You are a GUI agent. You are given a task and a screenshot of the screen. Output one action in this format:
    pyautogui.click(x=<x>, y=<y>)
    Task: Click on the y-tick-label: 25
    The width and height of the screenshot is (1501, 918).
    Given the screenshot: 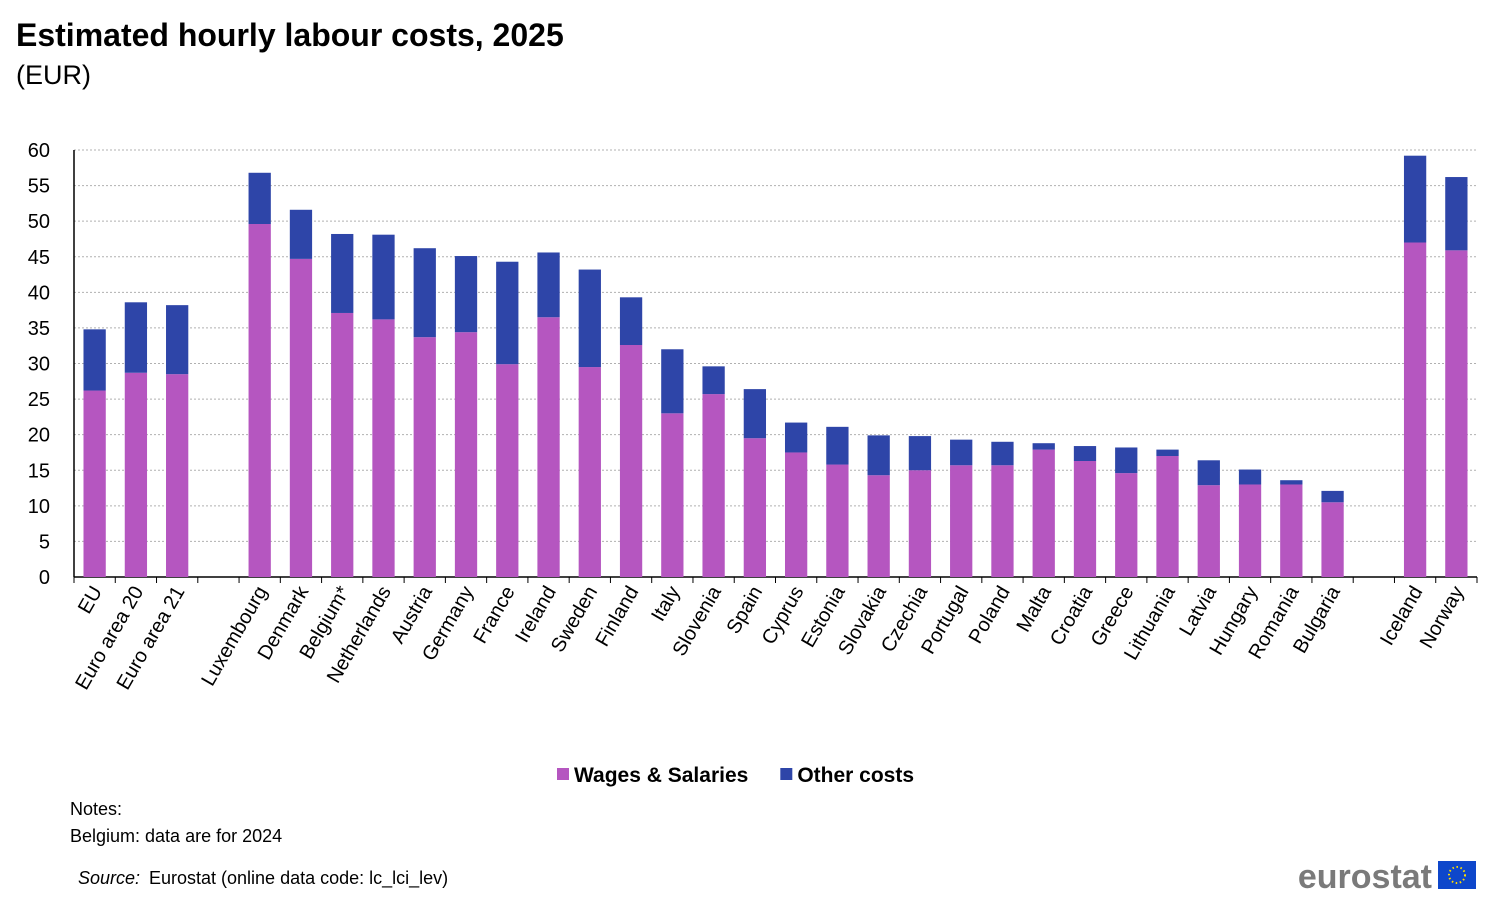 What is the action you would take?
    pyautogui.click(x=39, y=400)
    